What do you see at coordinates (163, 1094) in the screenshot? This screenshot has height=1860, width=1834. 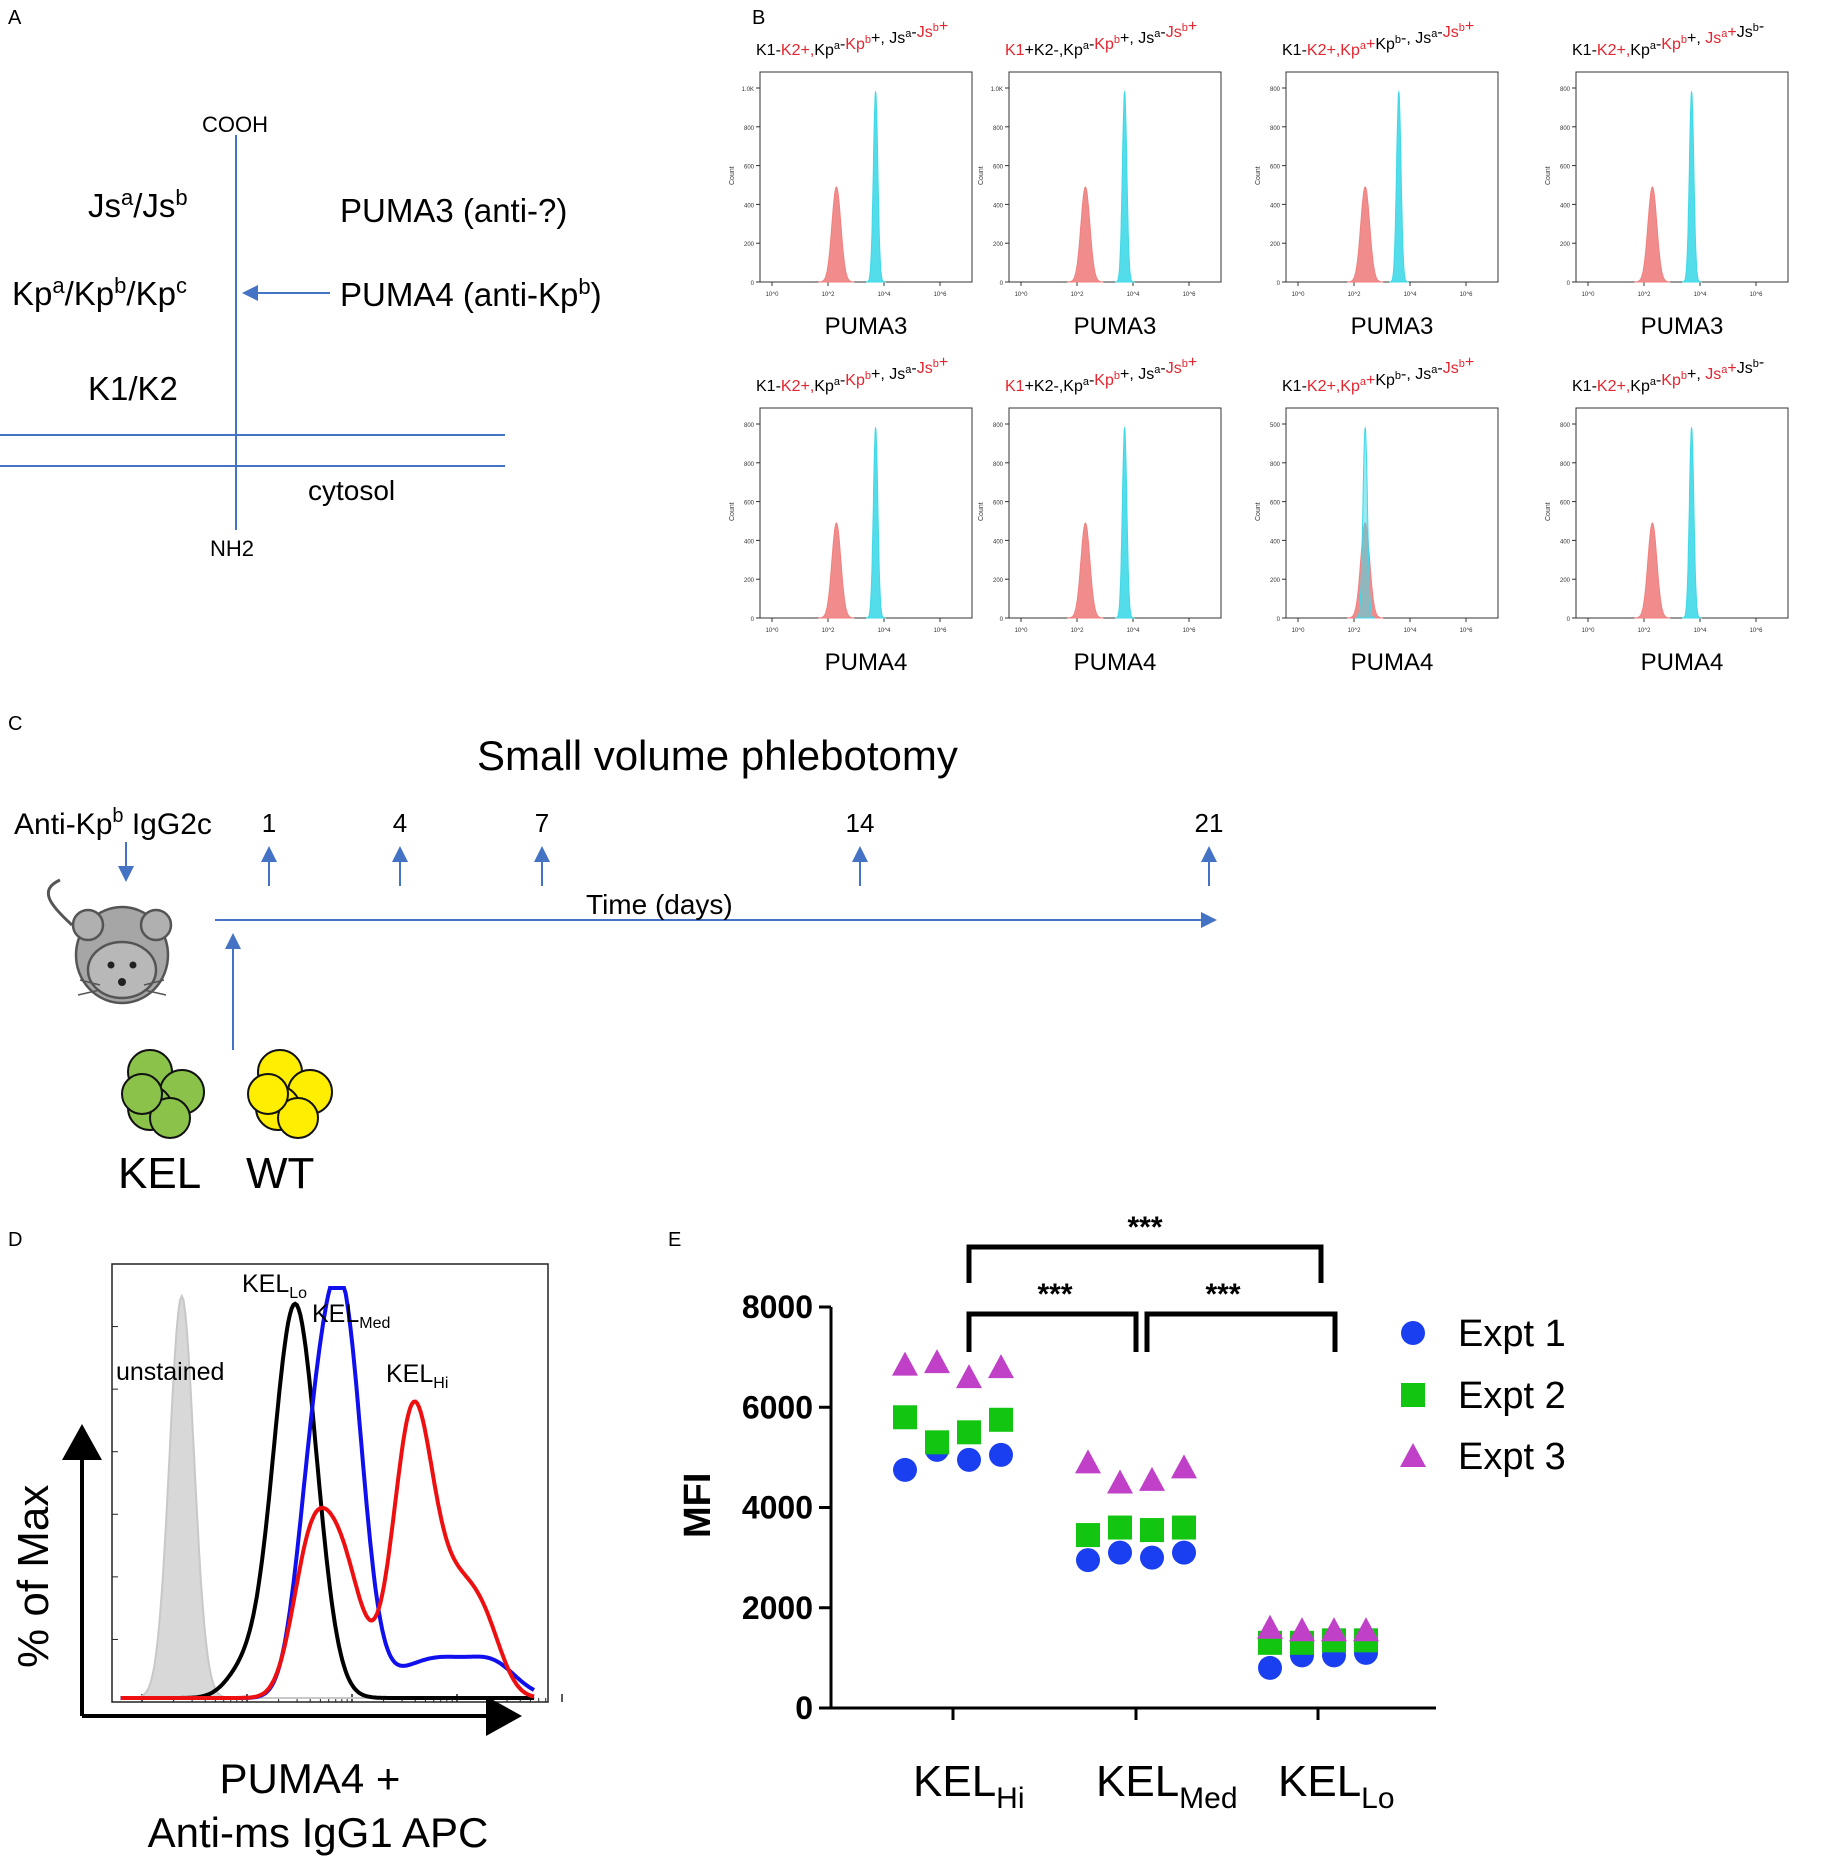 I see `kel-cells-icon` at bounding box center [163, 1094].